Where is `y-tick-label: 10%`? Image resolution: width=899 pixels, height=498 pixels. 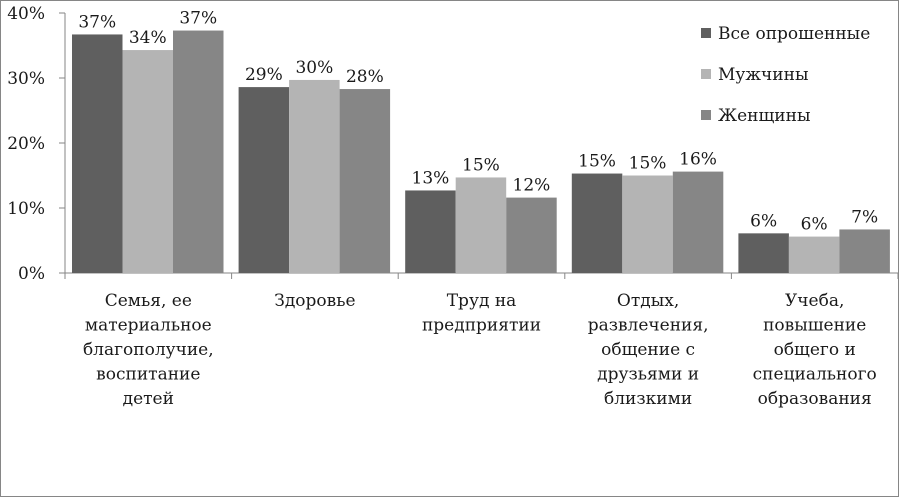
y-tick-label: 10% is located at coordinates (26, 209).